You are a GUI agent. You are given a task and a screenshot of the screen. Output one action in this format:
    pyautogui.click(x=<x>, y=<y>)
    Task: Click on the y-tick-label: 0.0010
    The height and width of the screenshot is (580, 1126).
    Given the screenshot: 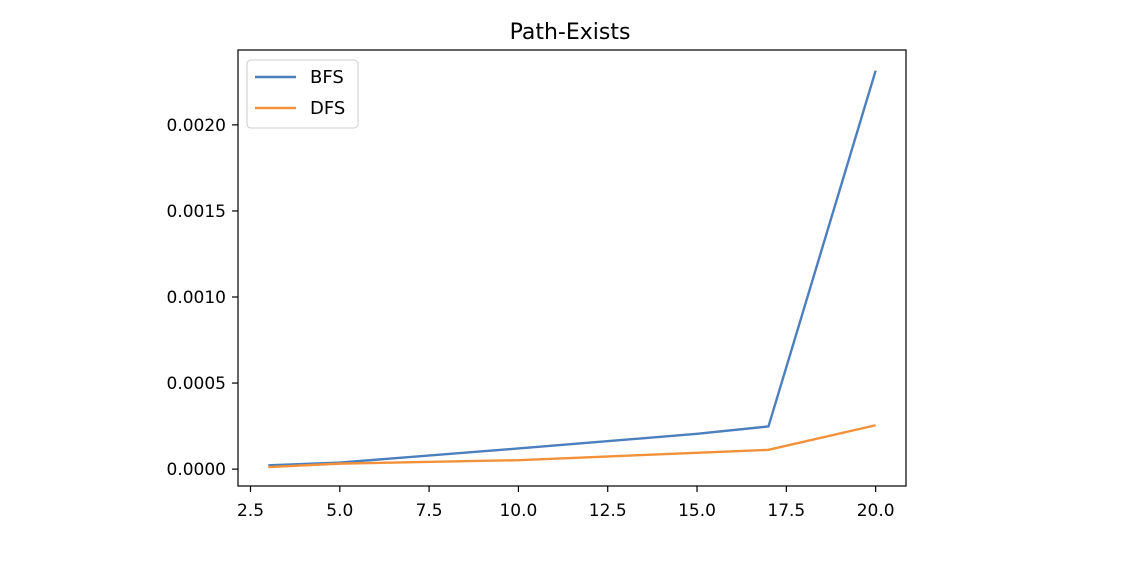 What is the action you would take?
    pyautogui.click(x=196, y=298)
    